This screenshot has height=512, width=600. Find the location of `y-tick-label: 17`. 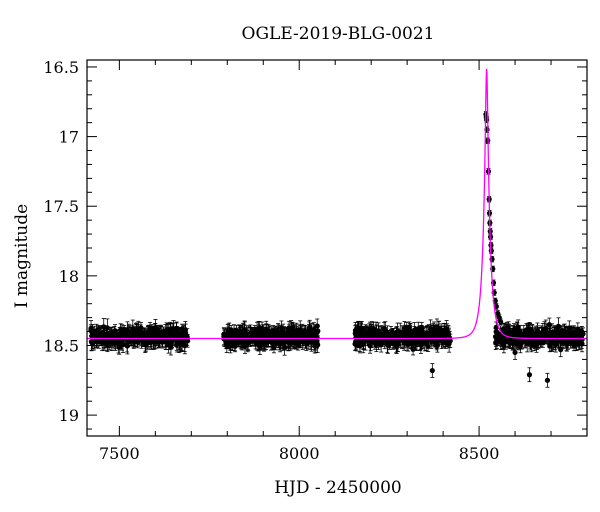

y-tick-label: 17 is located at coordinates (69, 137).